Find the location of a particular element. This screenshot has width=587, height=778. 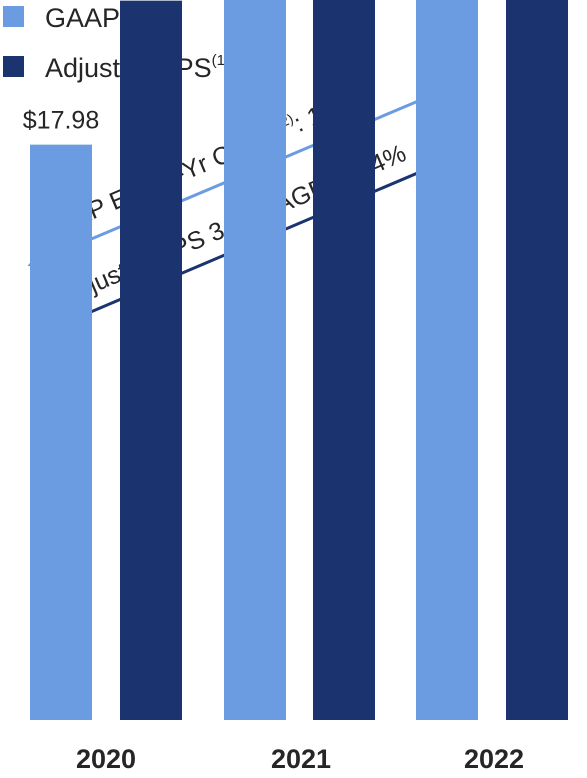

value-label-gaap-eps-2020: $17.98 is located at coordinates (61, 121).